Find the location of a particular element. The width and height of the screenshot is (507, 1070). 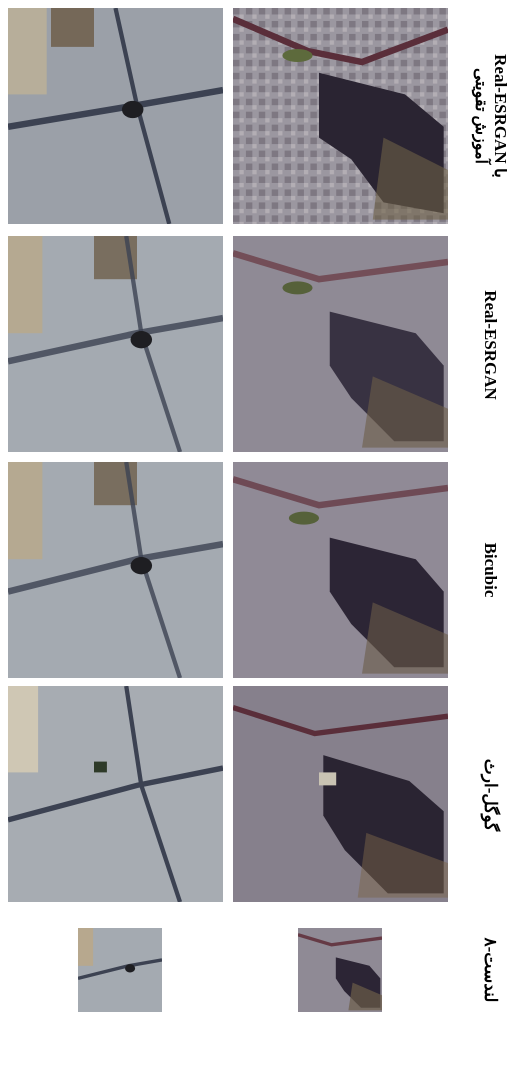

label-esrgan-trained: Real-ESRGAN با آموزش تقویتی is located at coordinates (488, 116).